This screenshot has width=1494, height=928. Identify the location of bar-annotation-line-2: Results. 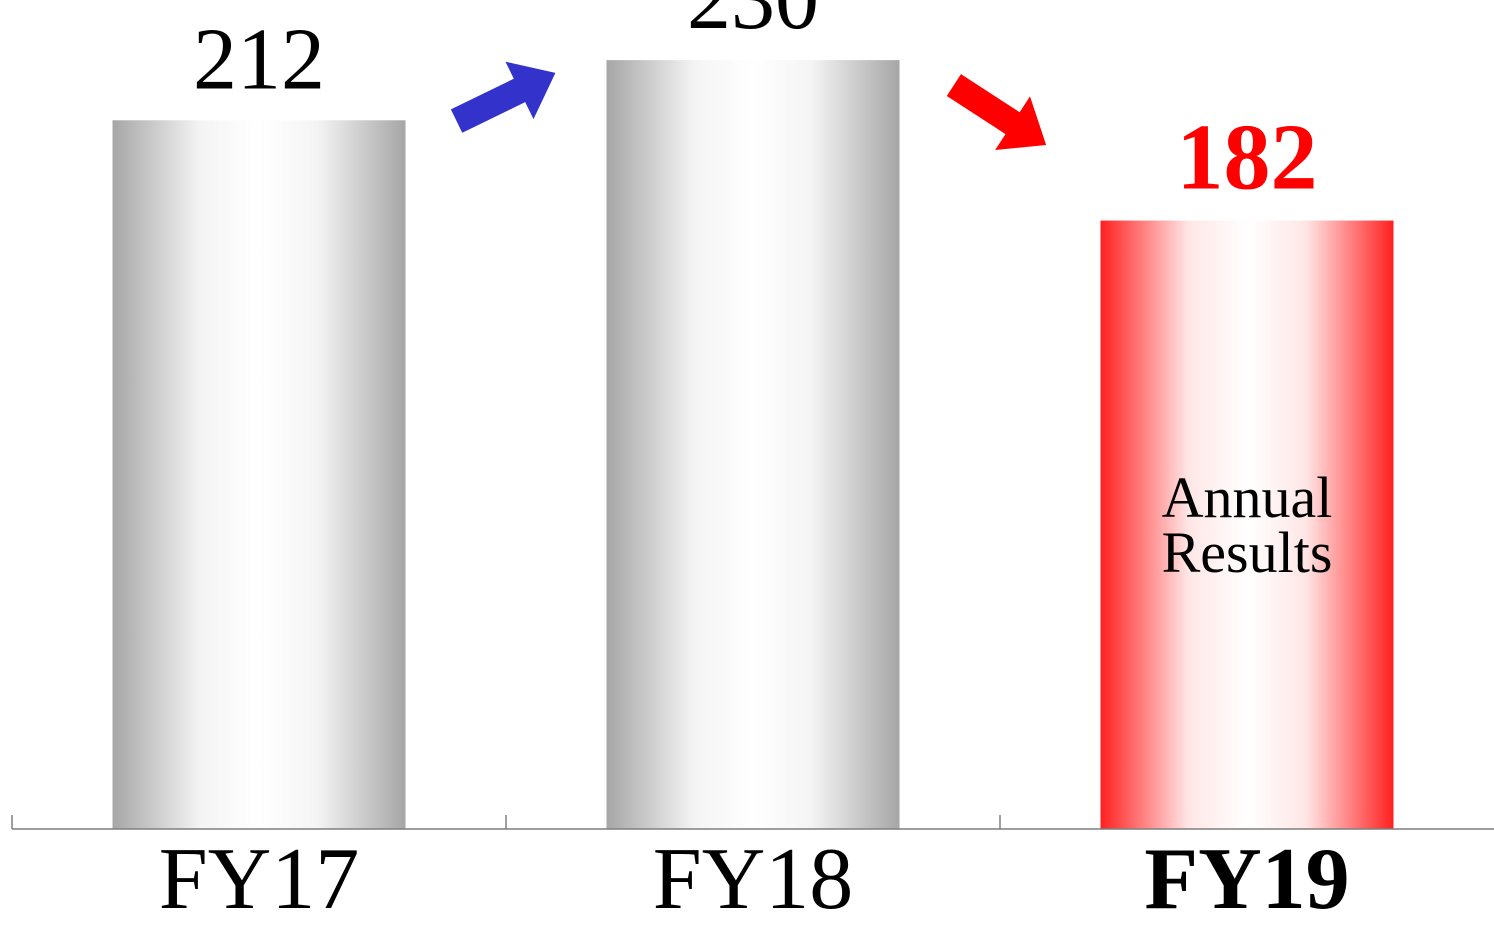
(1247, 552).